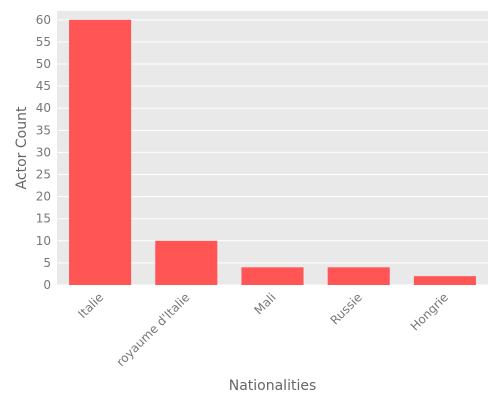  What do you see at coordinates (43, 20) in the screenshot?
I see `y-tick-label: 60` at bounding box center [43, 20].